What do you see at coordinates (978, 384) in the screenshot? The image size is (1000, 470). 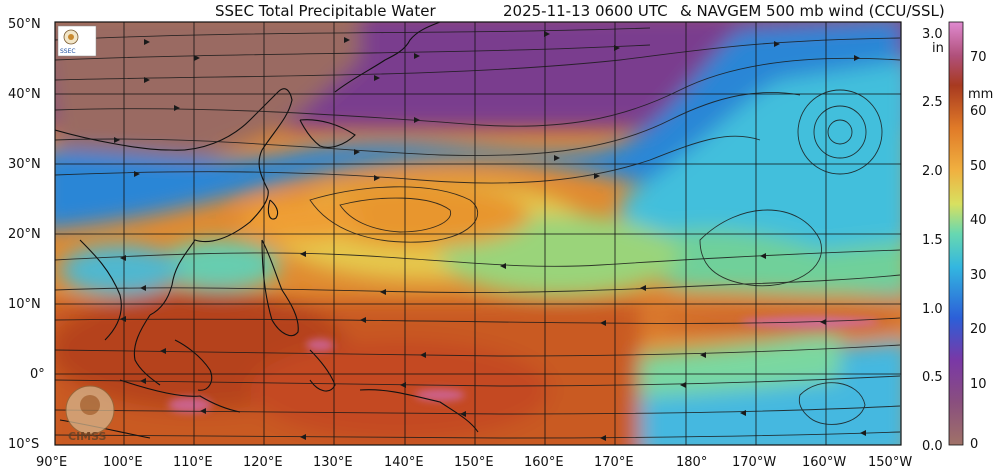 I see `mm-tick: 10` at bounding box center [978, 384].